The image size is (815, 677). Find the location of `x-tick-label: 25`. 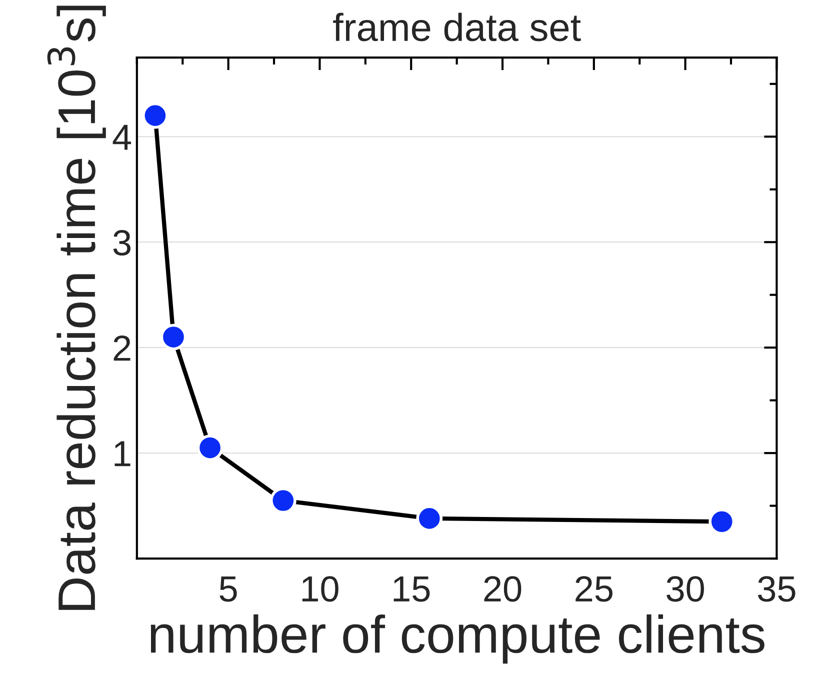

x-tick-label: 25 is located at coordinates (594, 589).